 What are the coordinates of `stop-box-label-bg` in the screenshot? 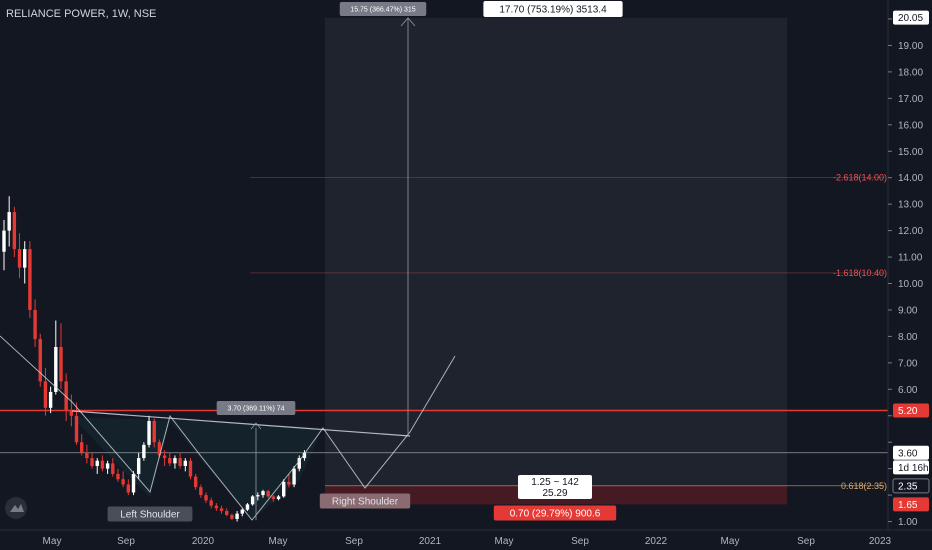 It's located at (555, 513).